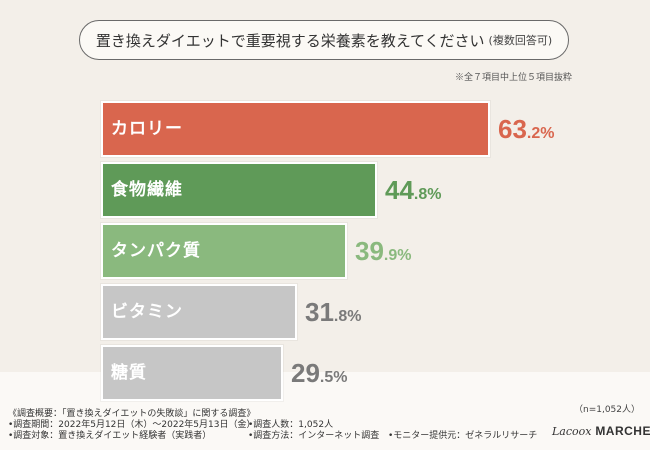 This screenshot has height=450, width=650. Describe the element at coordinates (463, 436) in the screenshot. I see `survey-provider: •モニター提供元：ゼネラルリサーチ` at that location.